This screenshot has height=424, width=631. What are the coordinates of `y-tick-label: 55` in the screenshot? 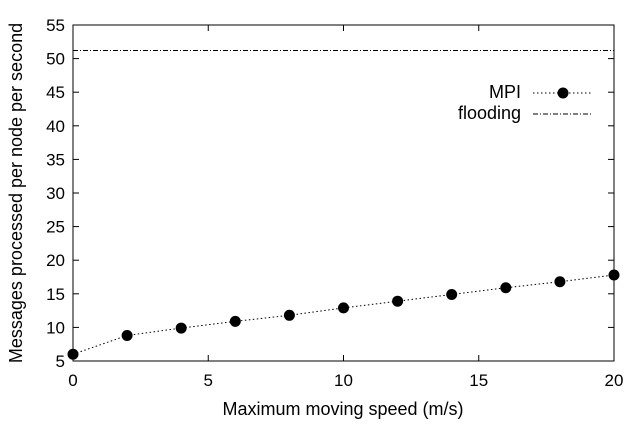 It's located at (55, 25).